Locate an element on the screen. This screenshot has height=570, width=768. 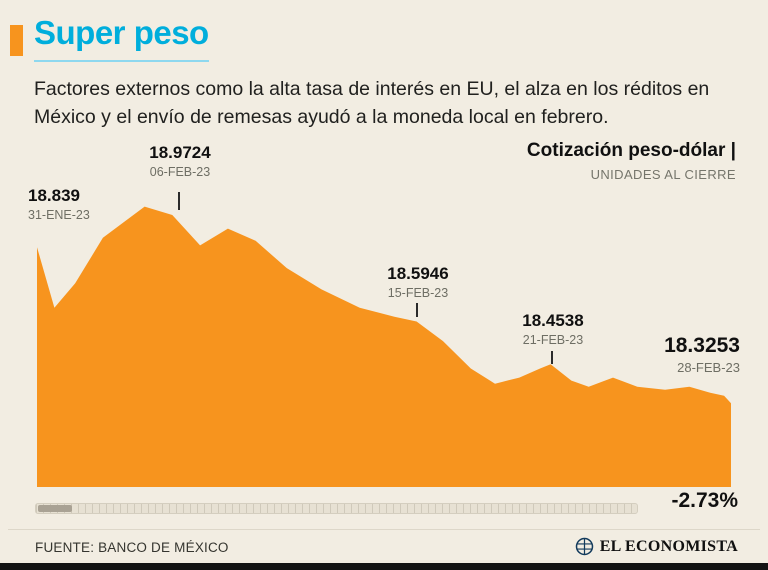
title-accent-bar is located at coordinates (16, 40).